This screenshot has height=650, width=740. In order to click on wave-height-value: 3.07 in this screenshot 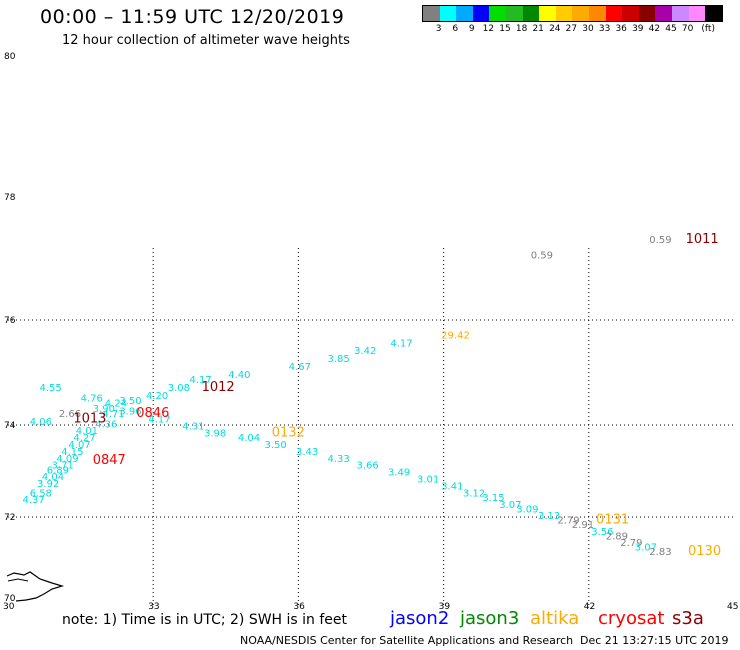, I will do `click(510, 505)`.